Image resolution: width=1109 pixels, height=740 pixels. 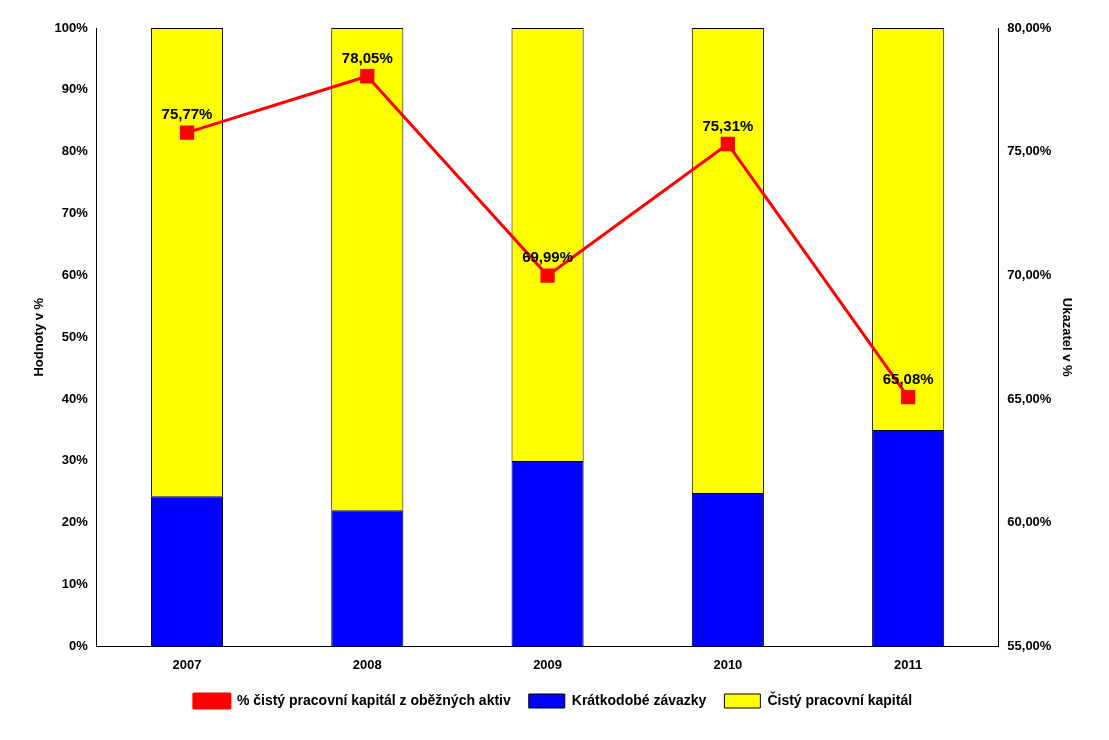 What do you see at coordinates (75, 336) in the screenshot?
I see `y-tick-label: 50%` at bounding box center [75, 336].